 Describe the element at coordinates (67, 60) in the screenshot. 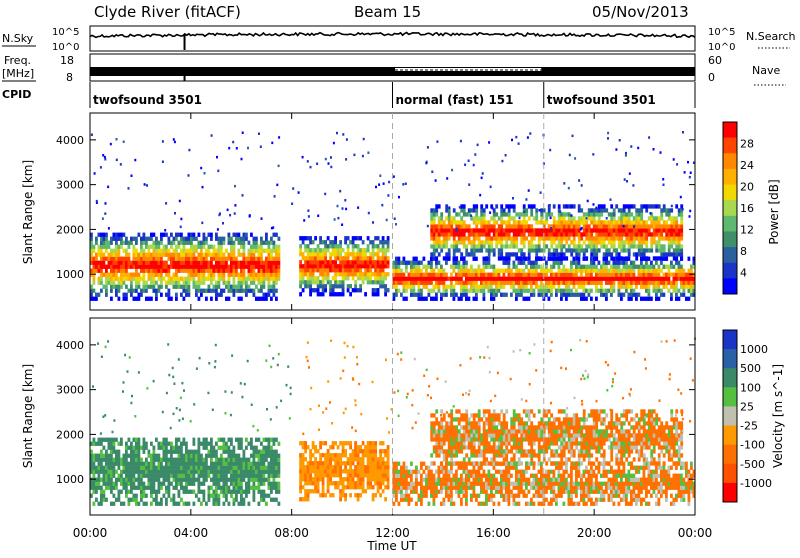

I see `freq-tick-top: 18` at that location.